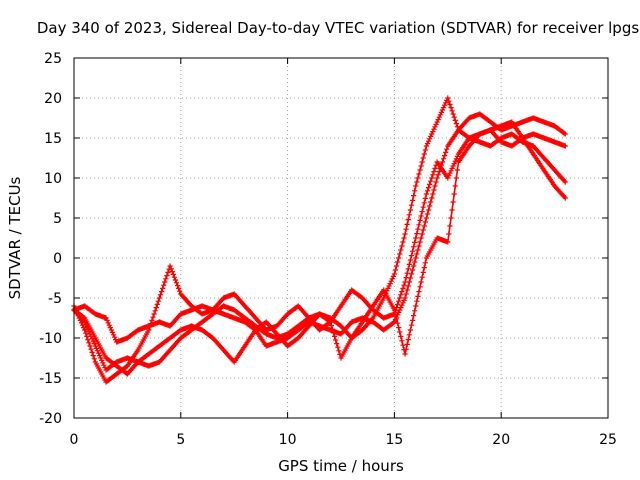  Describe the element at coordinates (394, 440) in the screenshot. I see `x-tick-label: 15` at that location.